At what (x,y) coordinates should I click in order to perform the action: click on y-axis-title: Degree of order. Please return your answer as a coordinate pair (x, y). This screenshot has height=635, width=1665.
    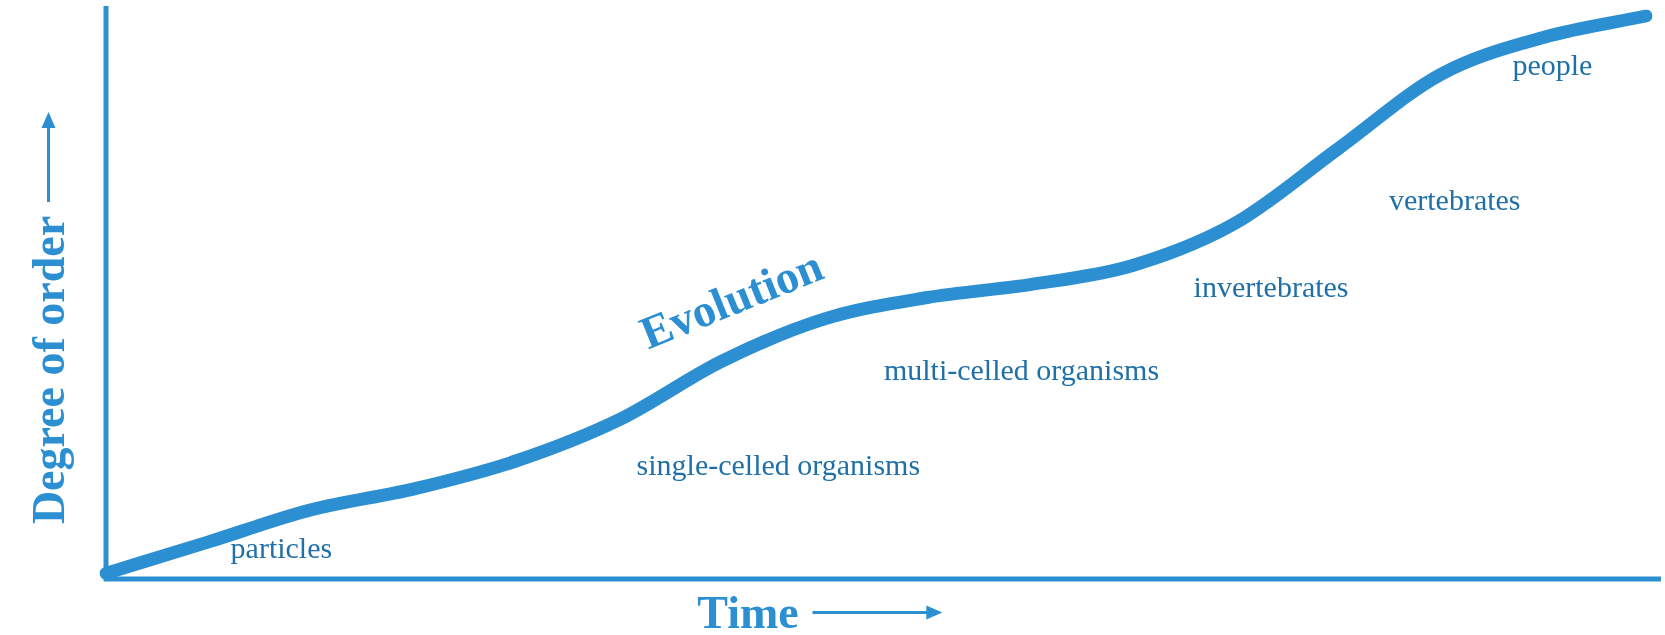
    Looking at the image, I should click on (48, 370).